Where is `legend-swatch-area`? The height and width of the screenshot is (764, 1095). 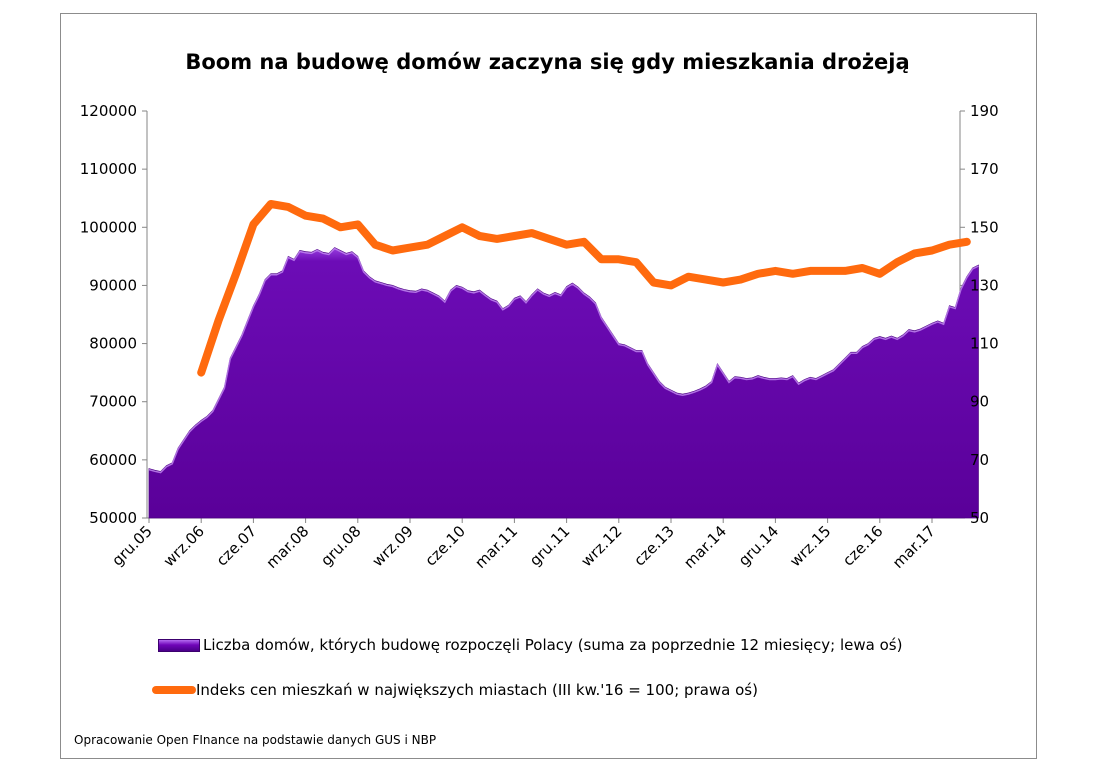
legend-swatch-area is located at coordinates (179, 645).